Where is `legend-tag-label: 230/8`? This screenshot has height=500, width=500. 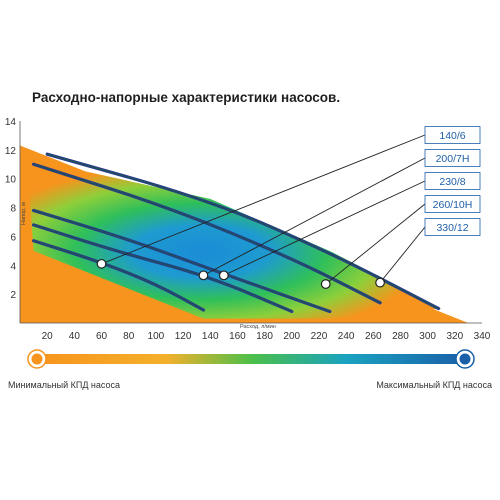
legend-tag-label: 230/8 is located at coordinates (452, 182).